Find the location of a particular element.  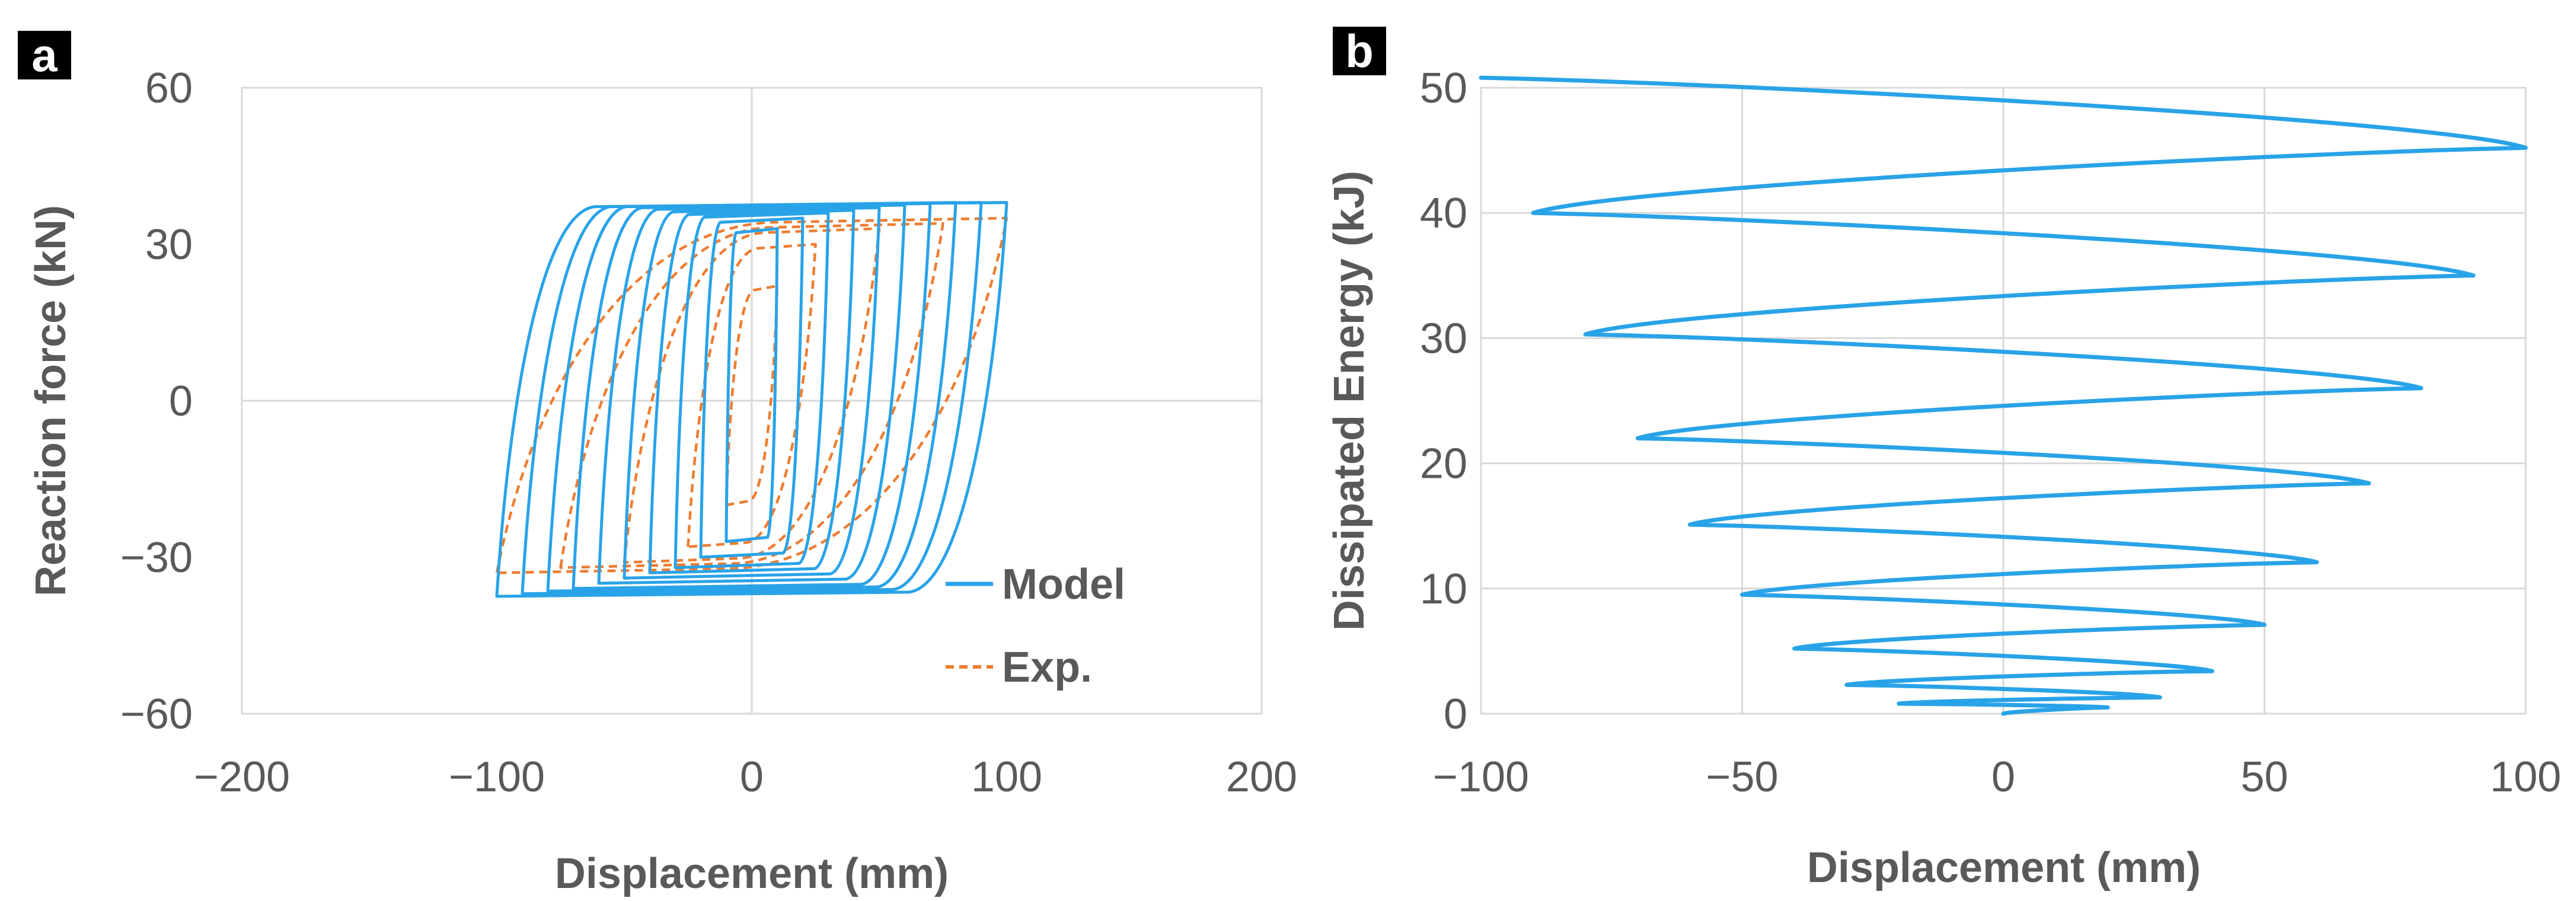

panel-a-y-tick-labels: −60 −30 0 30 60 is located at coordinates (156, 401).